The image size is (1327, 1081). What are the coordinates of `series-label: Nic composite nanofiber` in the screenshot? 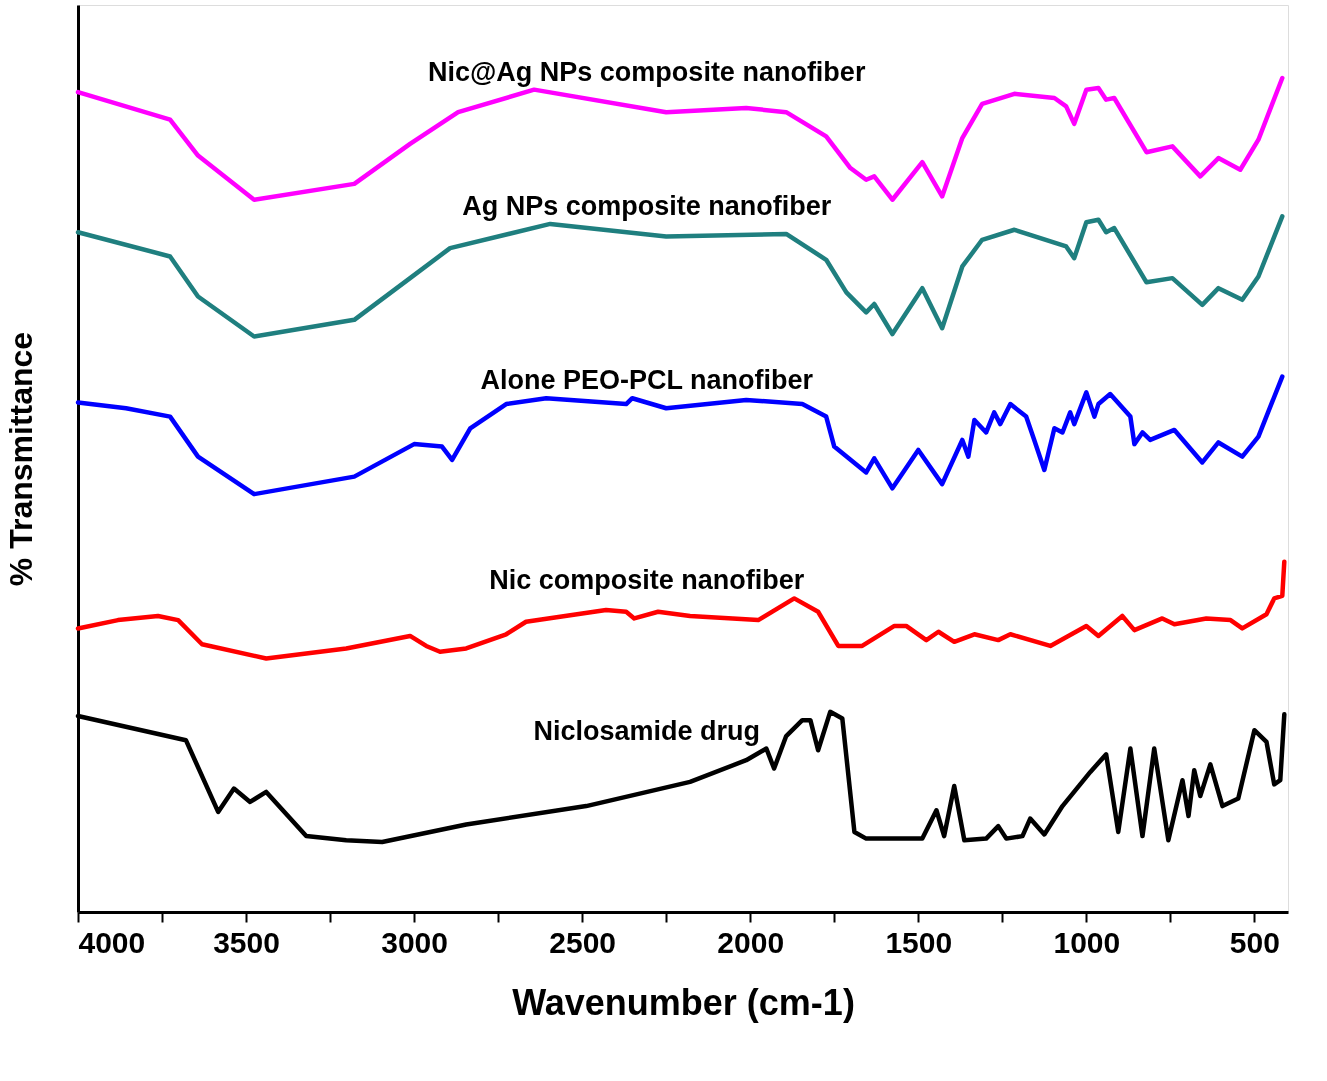 It's located at (647, 580).